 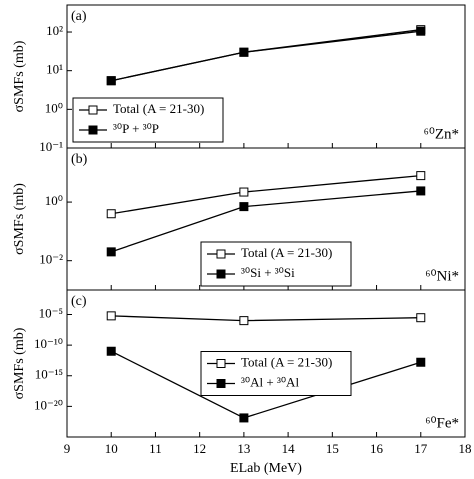 I want to click on panel-label: (a), so click(x=79, y=16).